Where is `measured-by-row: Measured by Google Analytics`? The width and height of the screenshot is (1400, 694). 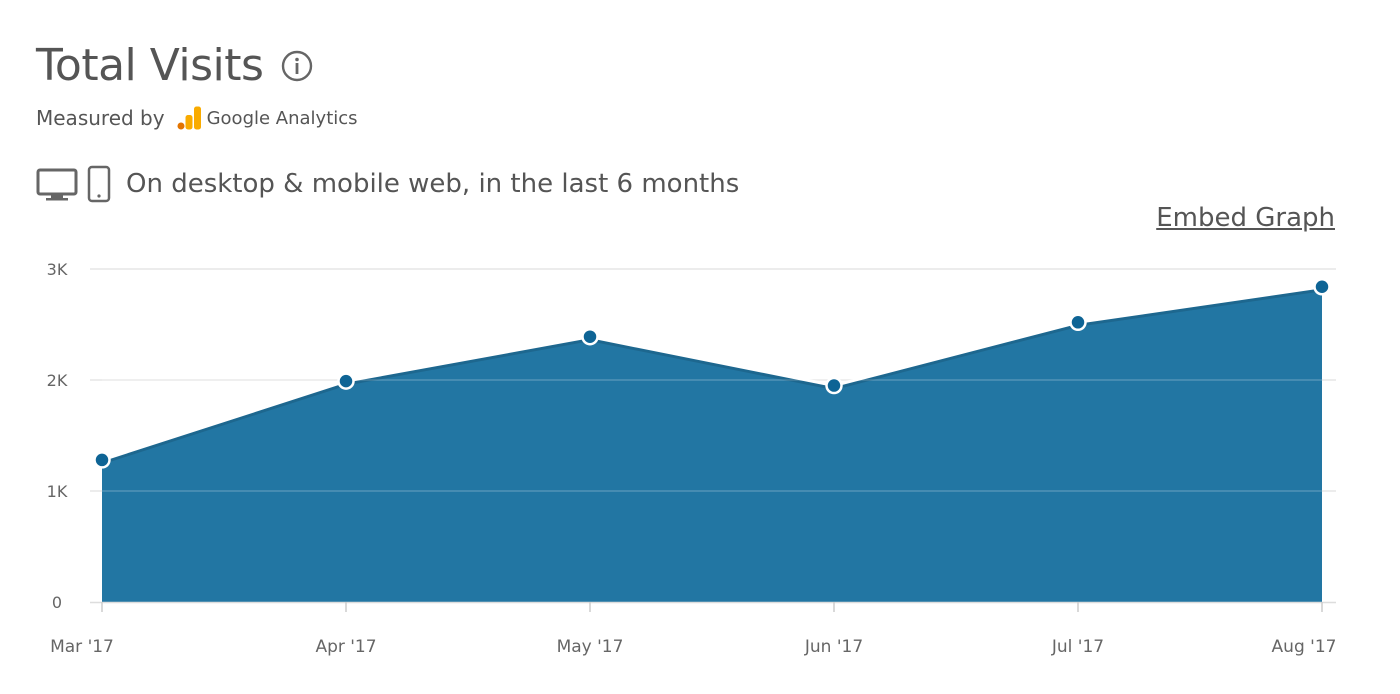 measured-by-row: Measured by Google Analytics is located at coordinates (197, 118).